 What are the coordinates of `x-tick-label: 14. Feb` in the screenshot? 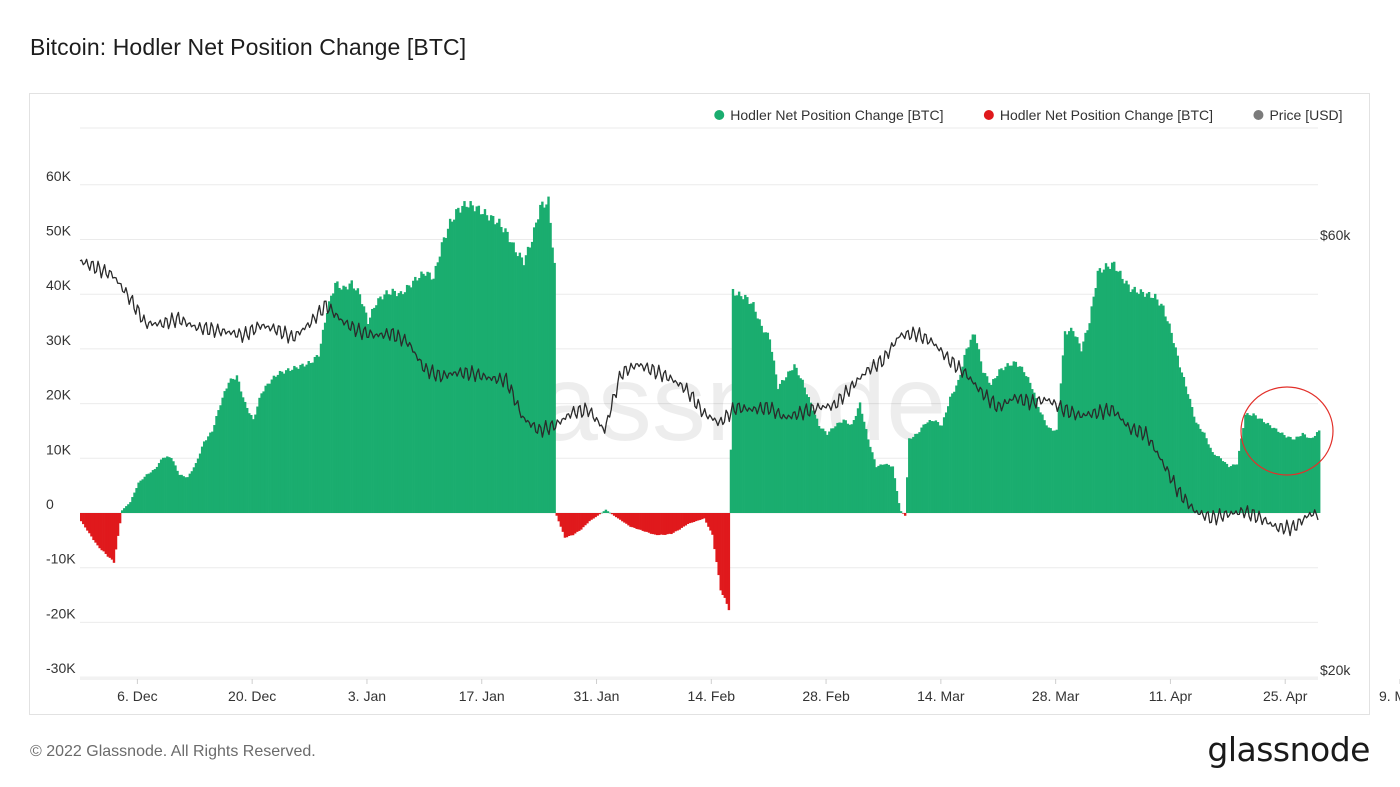 It's located at (712, 696).